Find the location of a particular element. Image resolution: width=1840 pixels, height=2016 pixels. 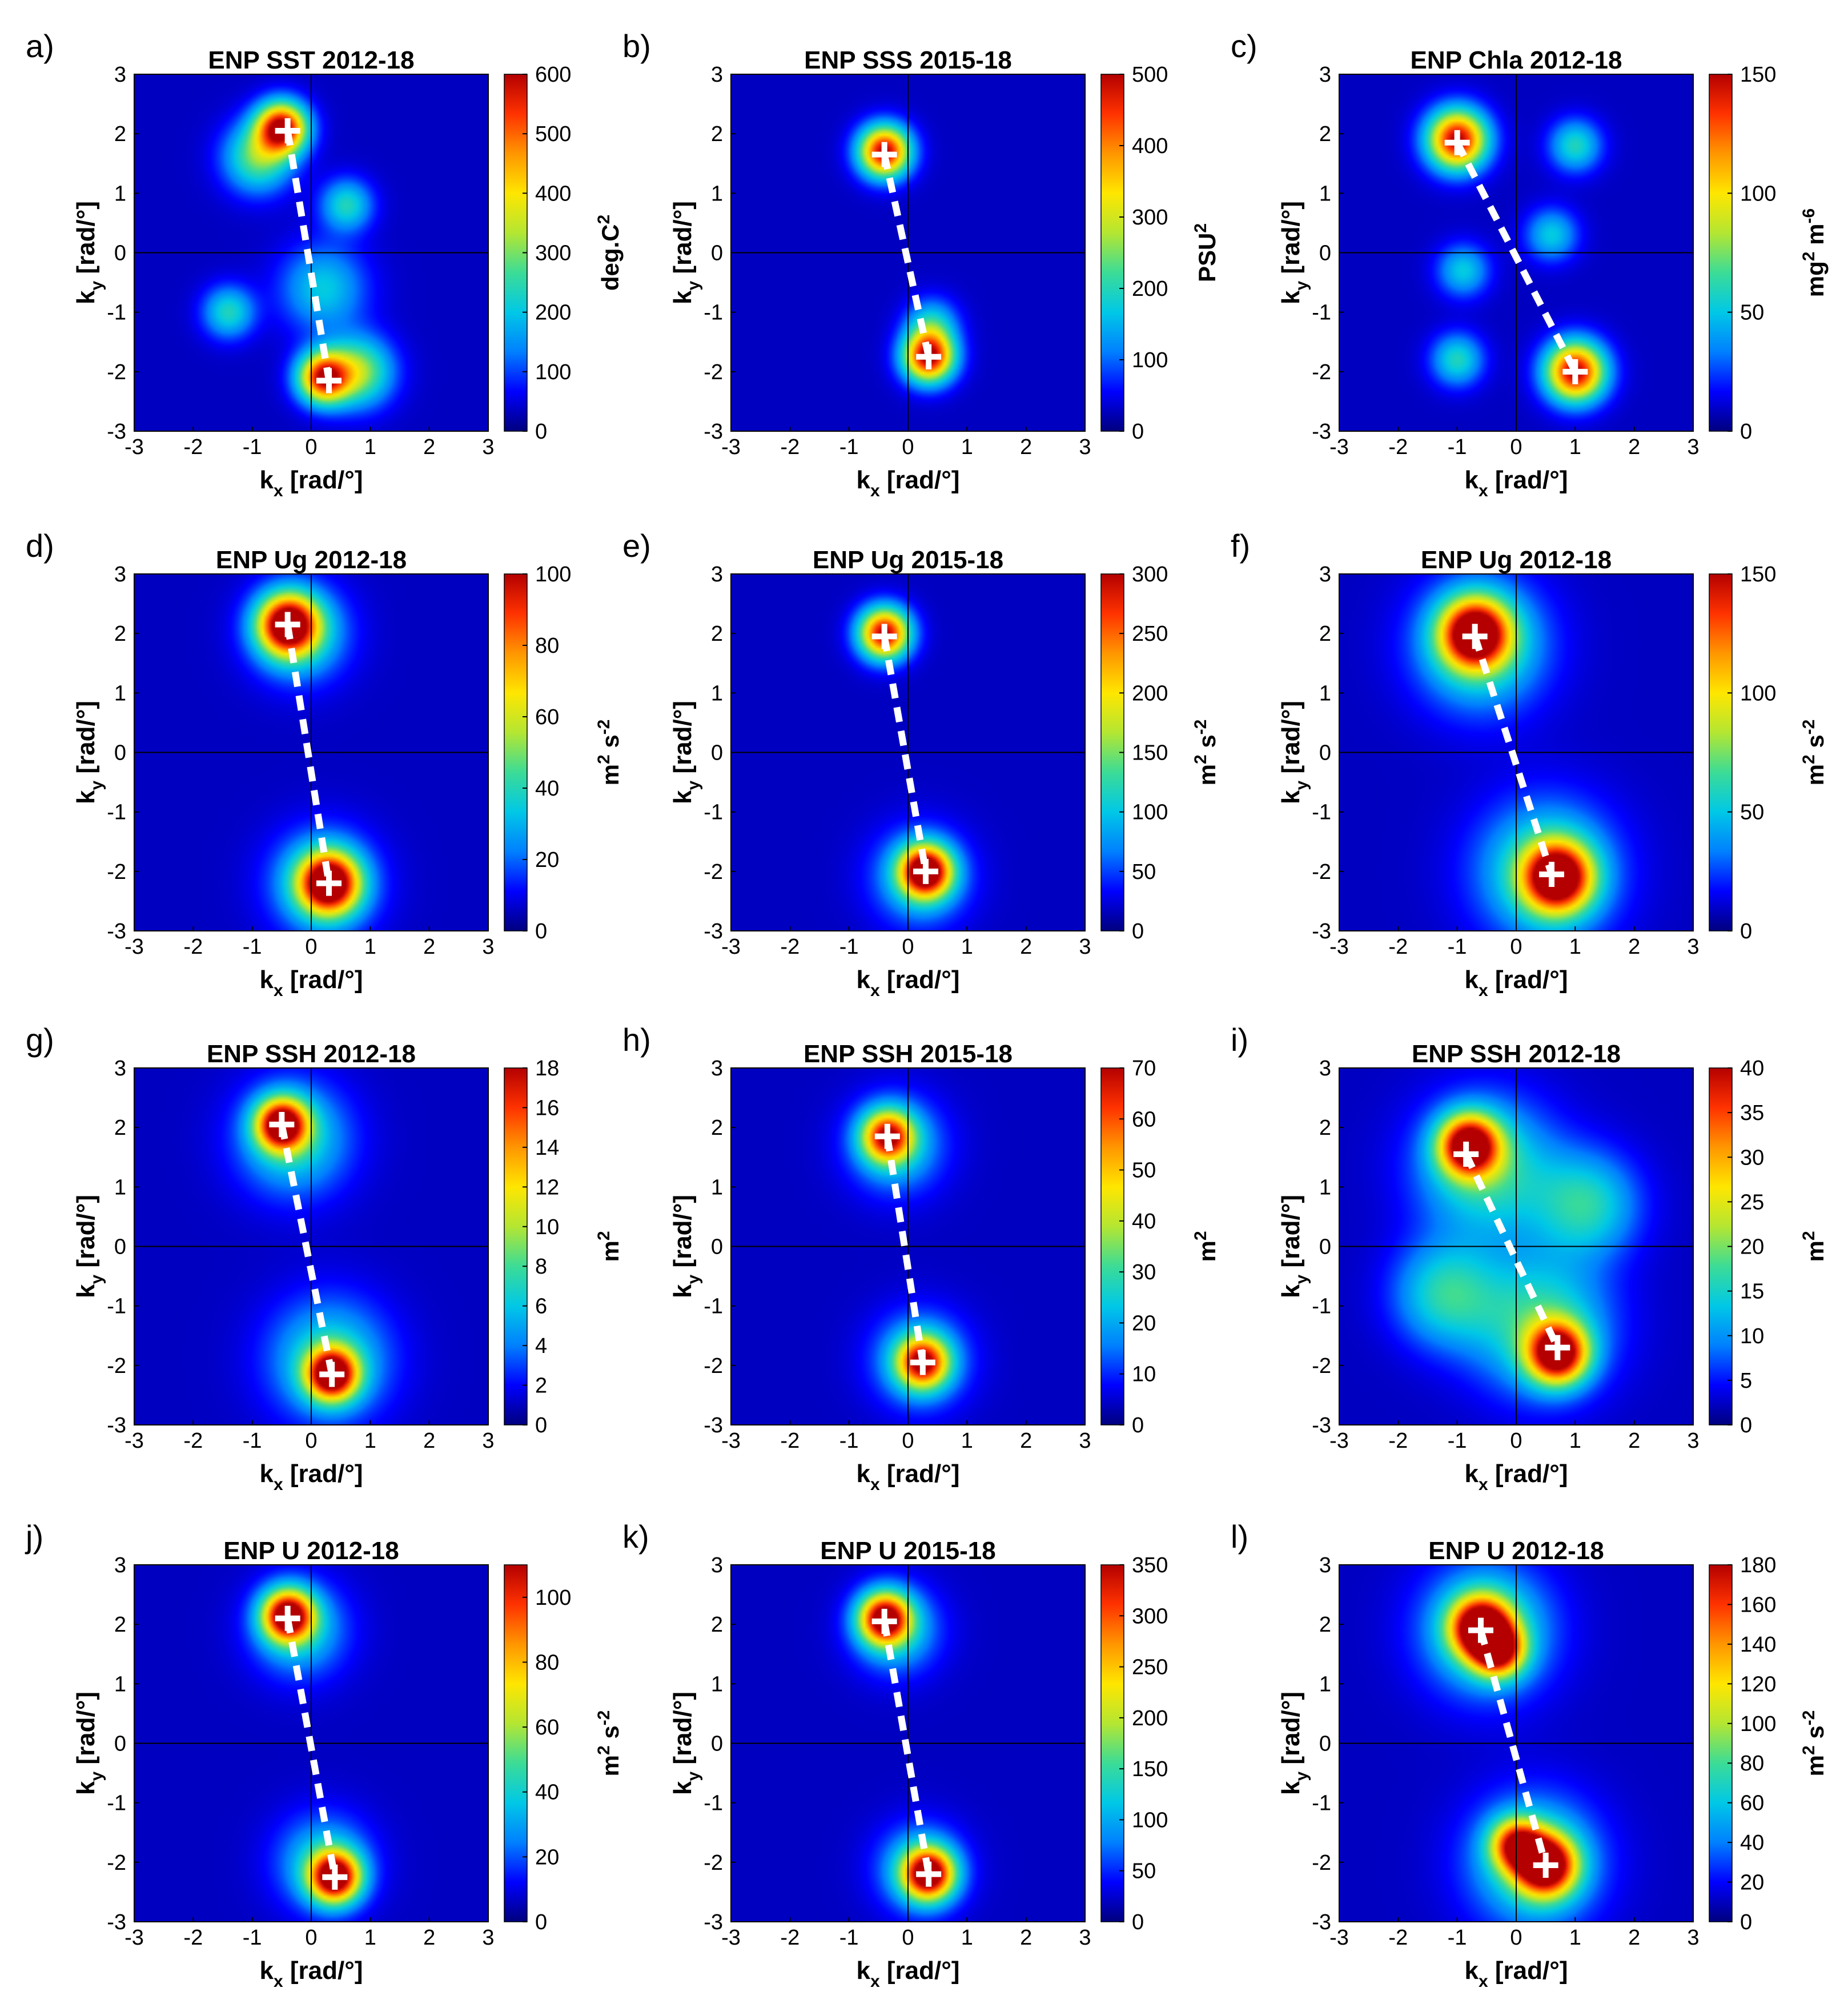

colorbar-tick-label: 40 is located at coordinates (1144, 1222).